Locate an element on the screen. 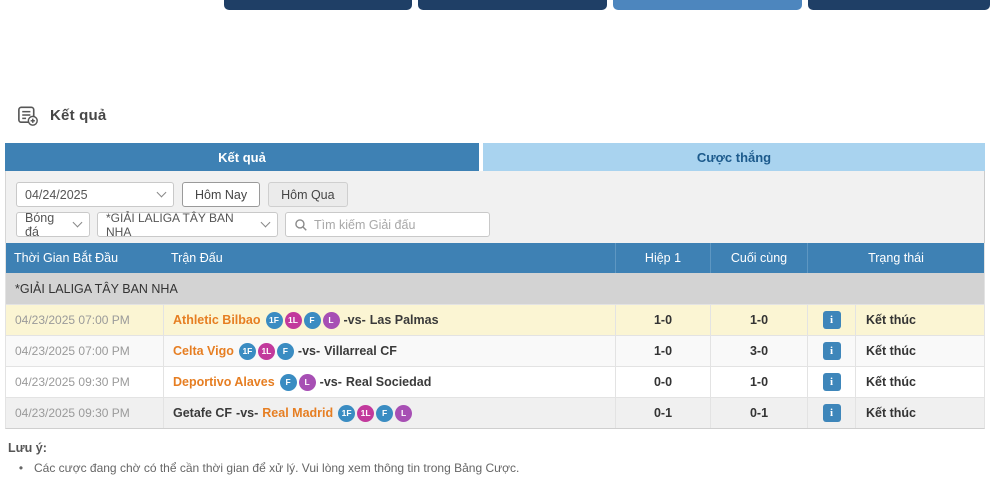  away-team: Las Palmas is located at coordinates (404, 320).